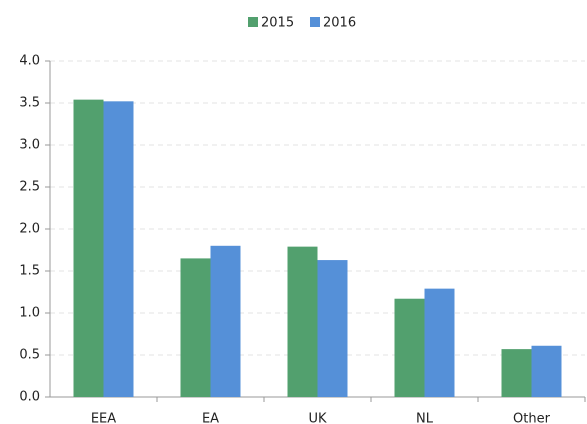 The width and height of the screenshot is (587, 424). I want to click on legend-label: 2015, so click(277, 23).